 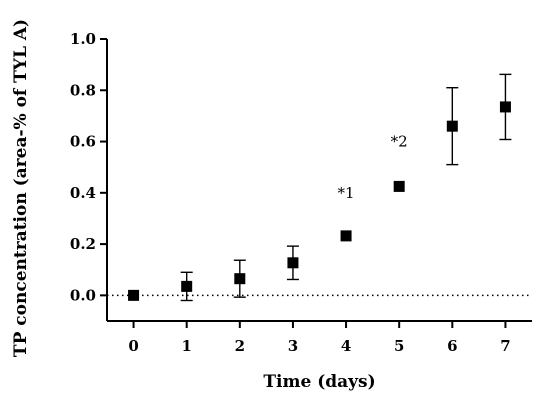 What do you see at coordinates (240, 346) in the screenshot?
I see `x-tick-label: 2` at bounding box center [240, 346].